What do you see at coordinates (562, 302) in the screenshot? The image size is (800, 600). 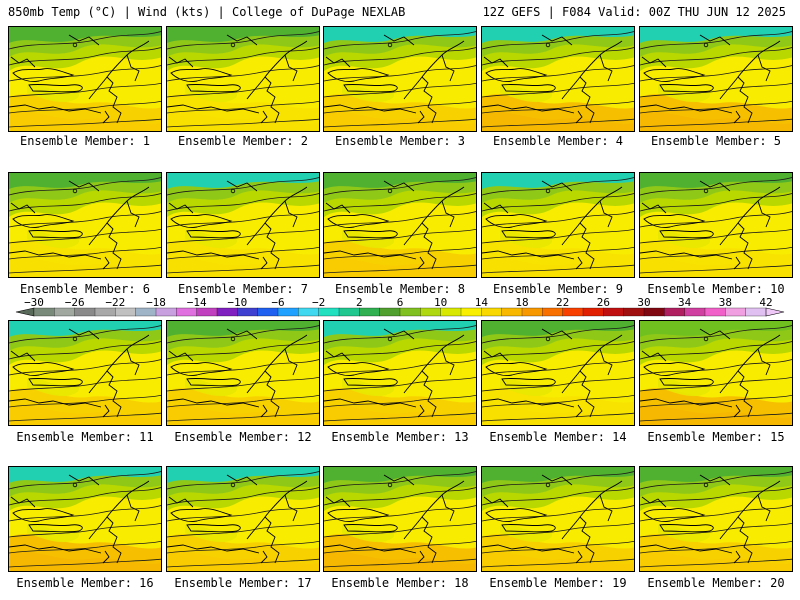 I see `colorbar-tick-label: 22` at bounding box center [562, 302].